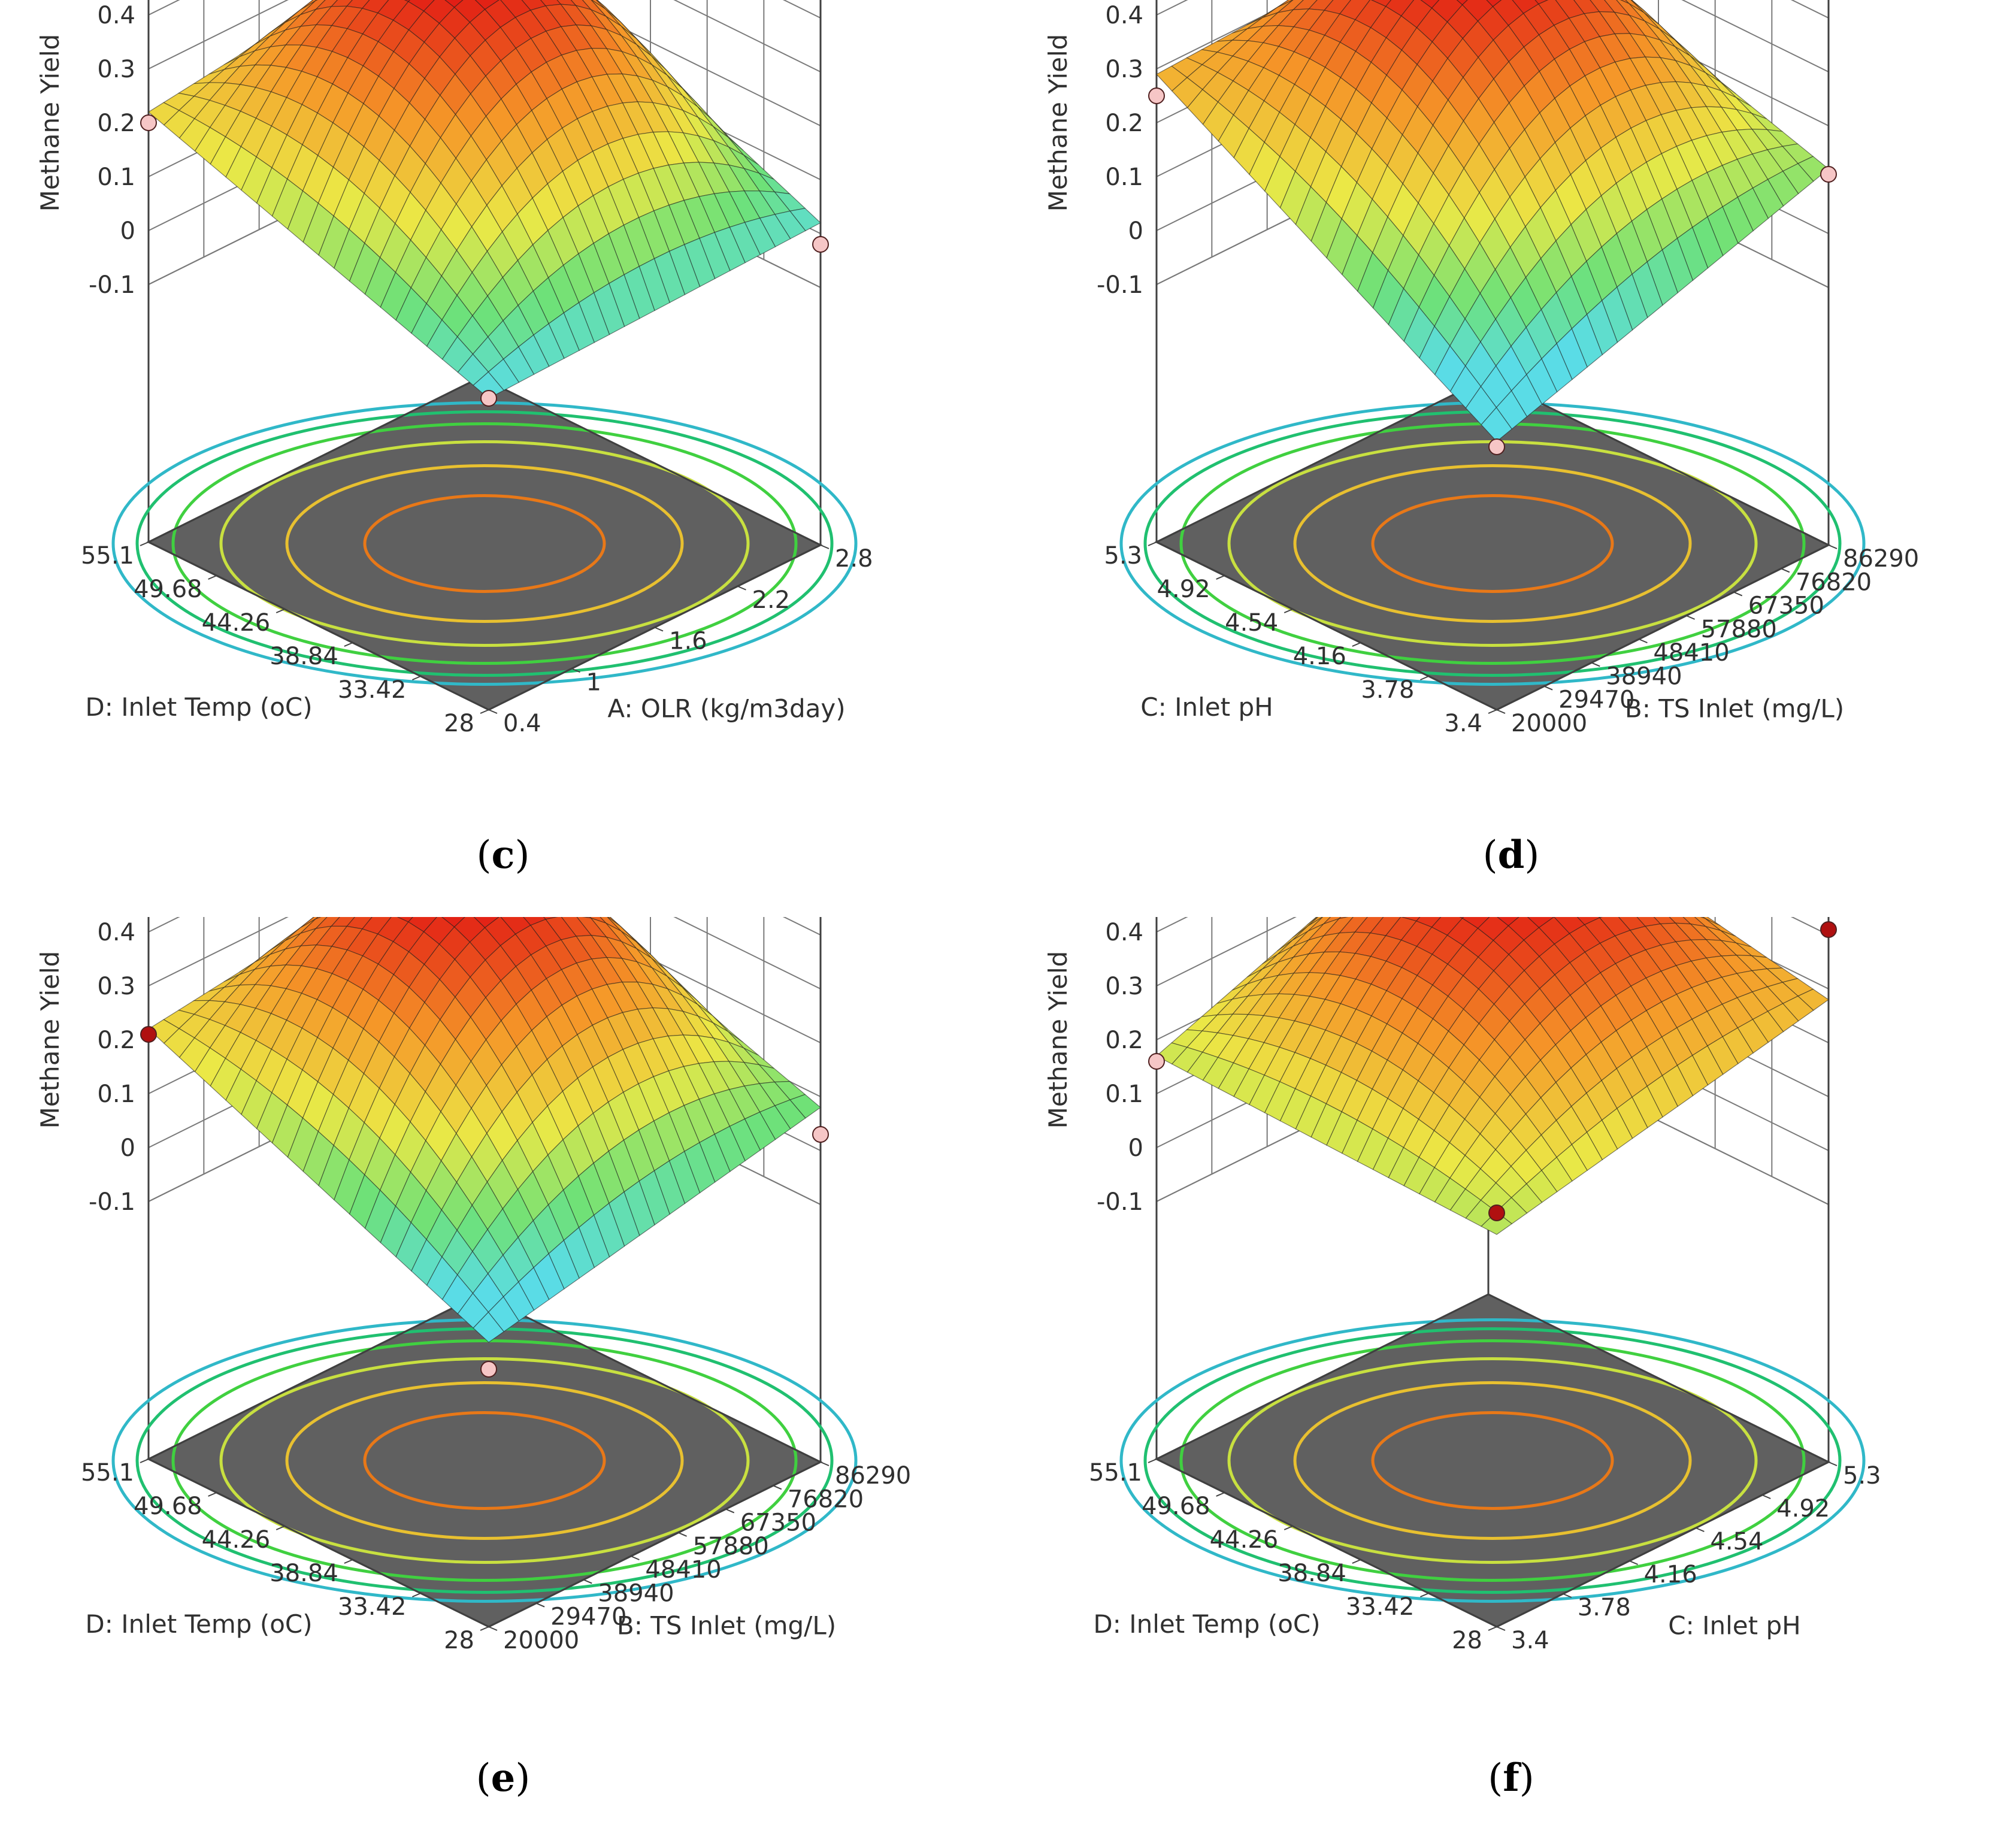 The height and width of the screenshot is (1834, 2016). What do you see at coordinates (1644, 676) in the screenshot?
I see `chart-d-xtick-2: 38940` at bounding box center [1644, 676].